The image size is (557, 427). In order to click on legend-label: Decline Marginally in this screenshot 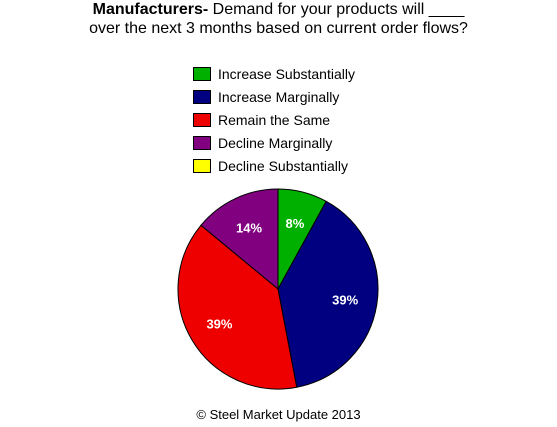, I will do `click(275, 142)`.